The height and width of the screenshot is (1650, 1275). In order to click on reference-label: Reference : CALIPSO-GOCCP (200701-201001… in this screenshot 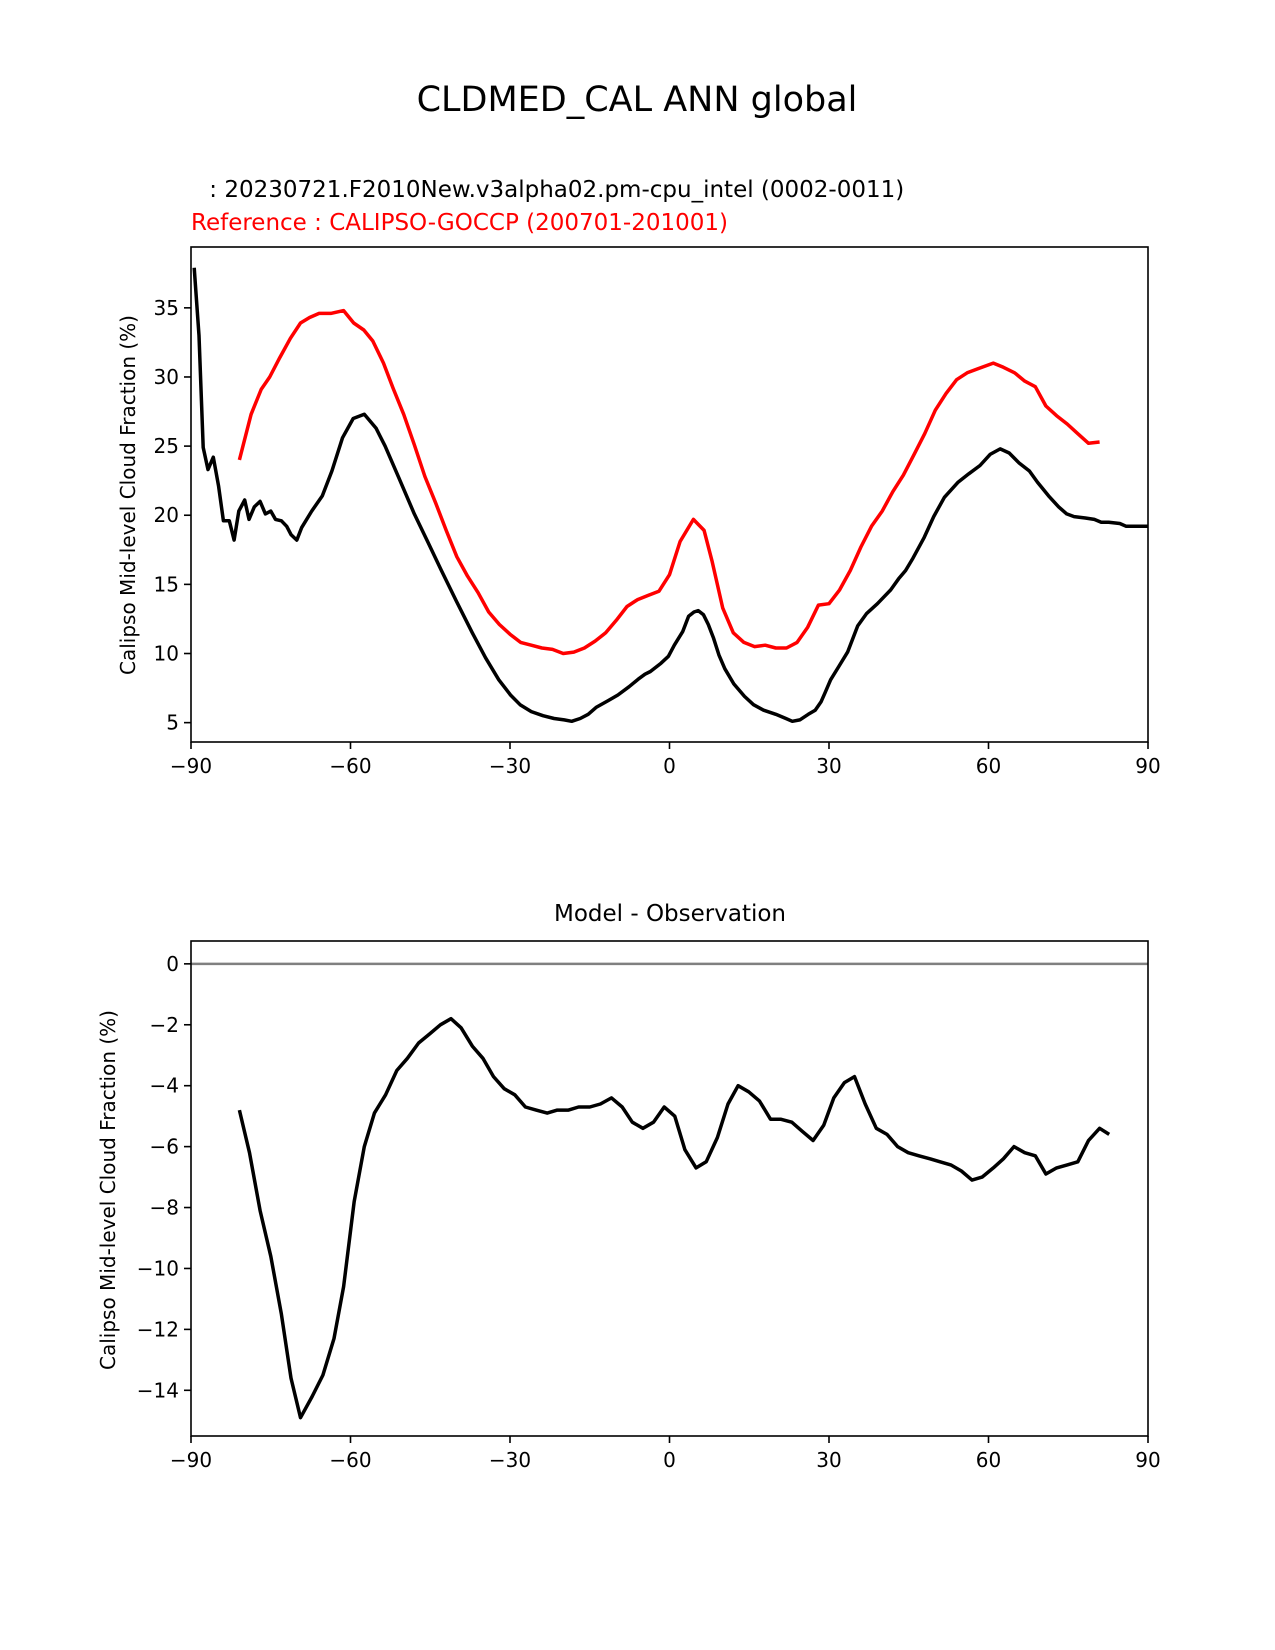, I will do `click(459, 223)`.